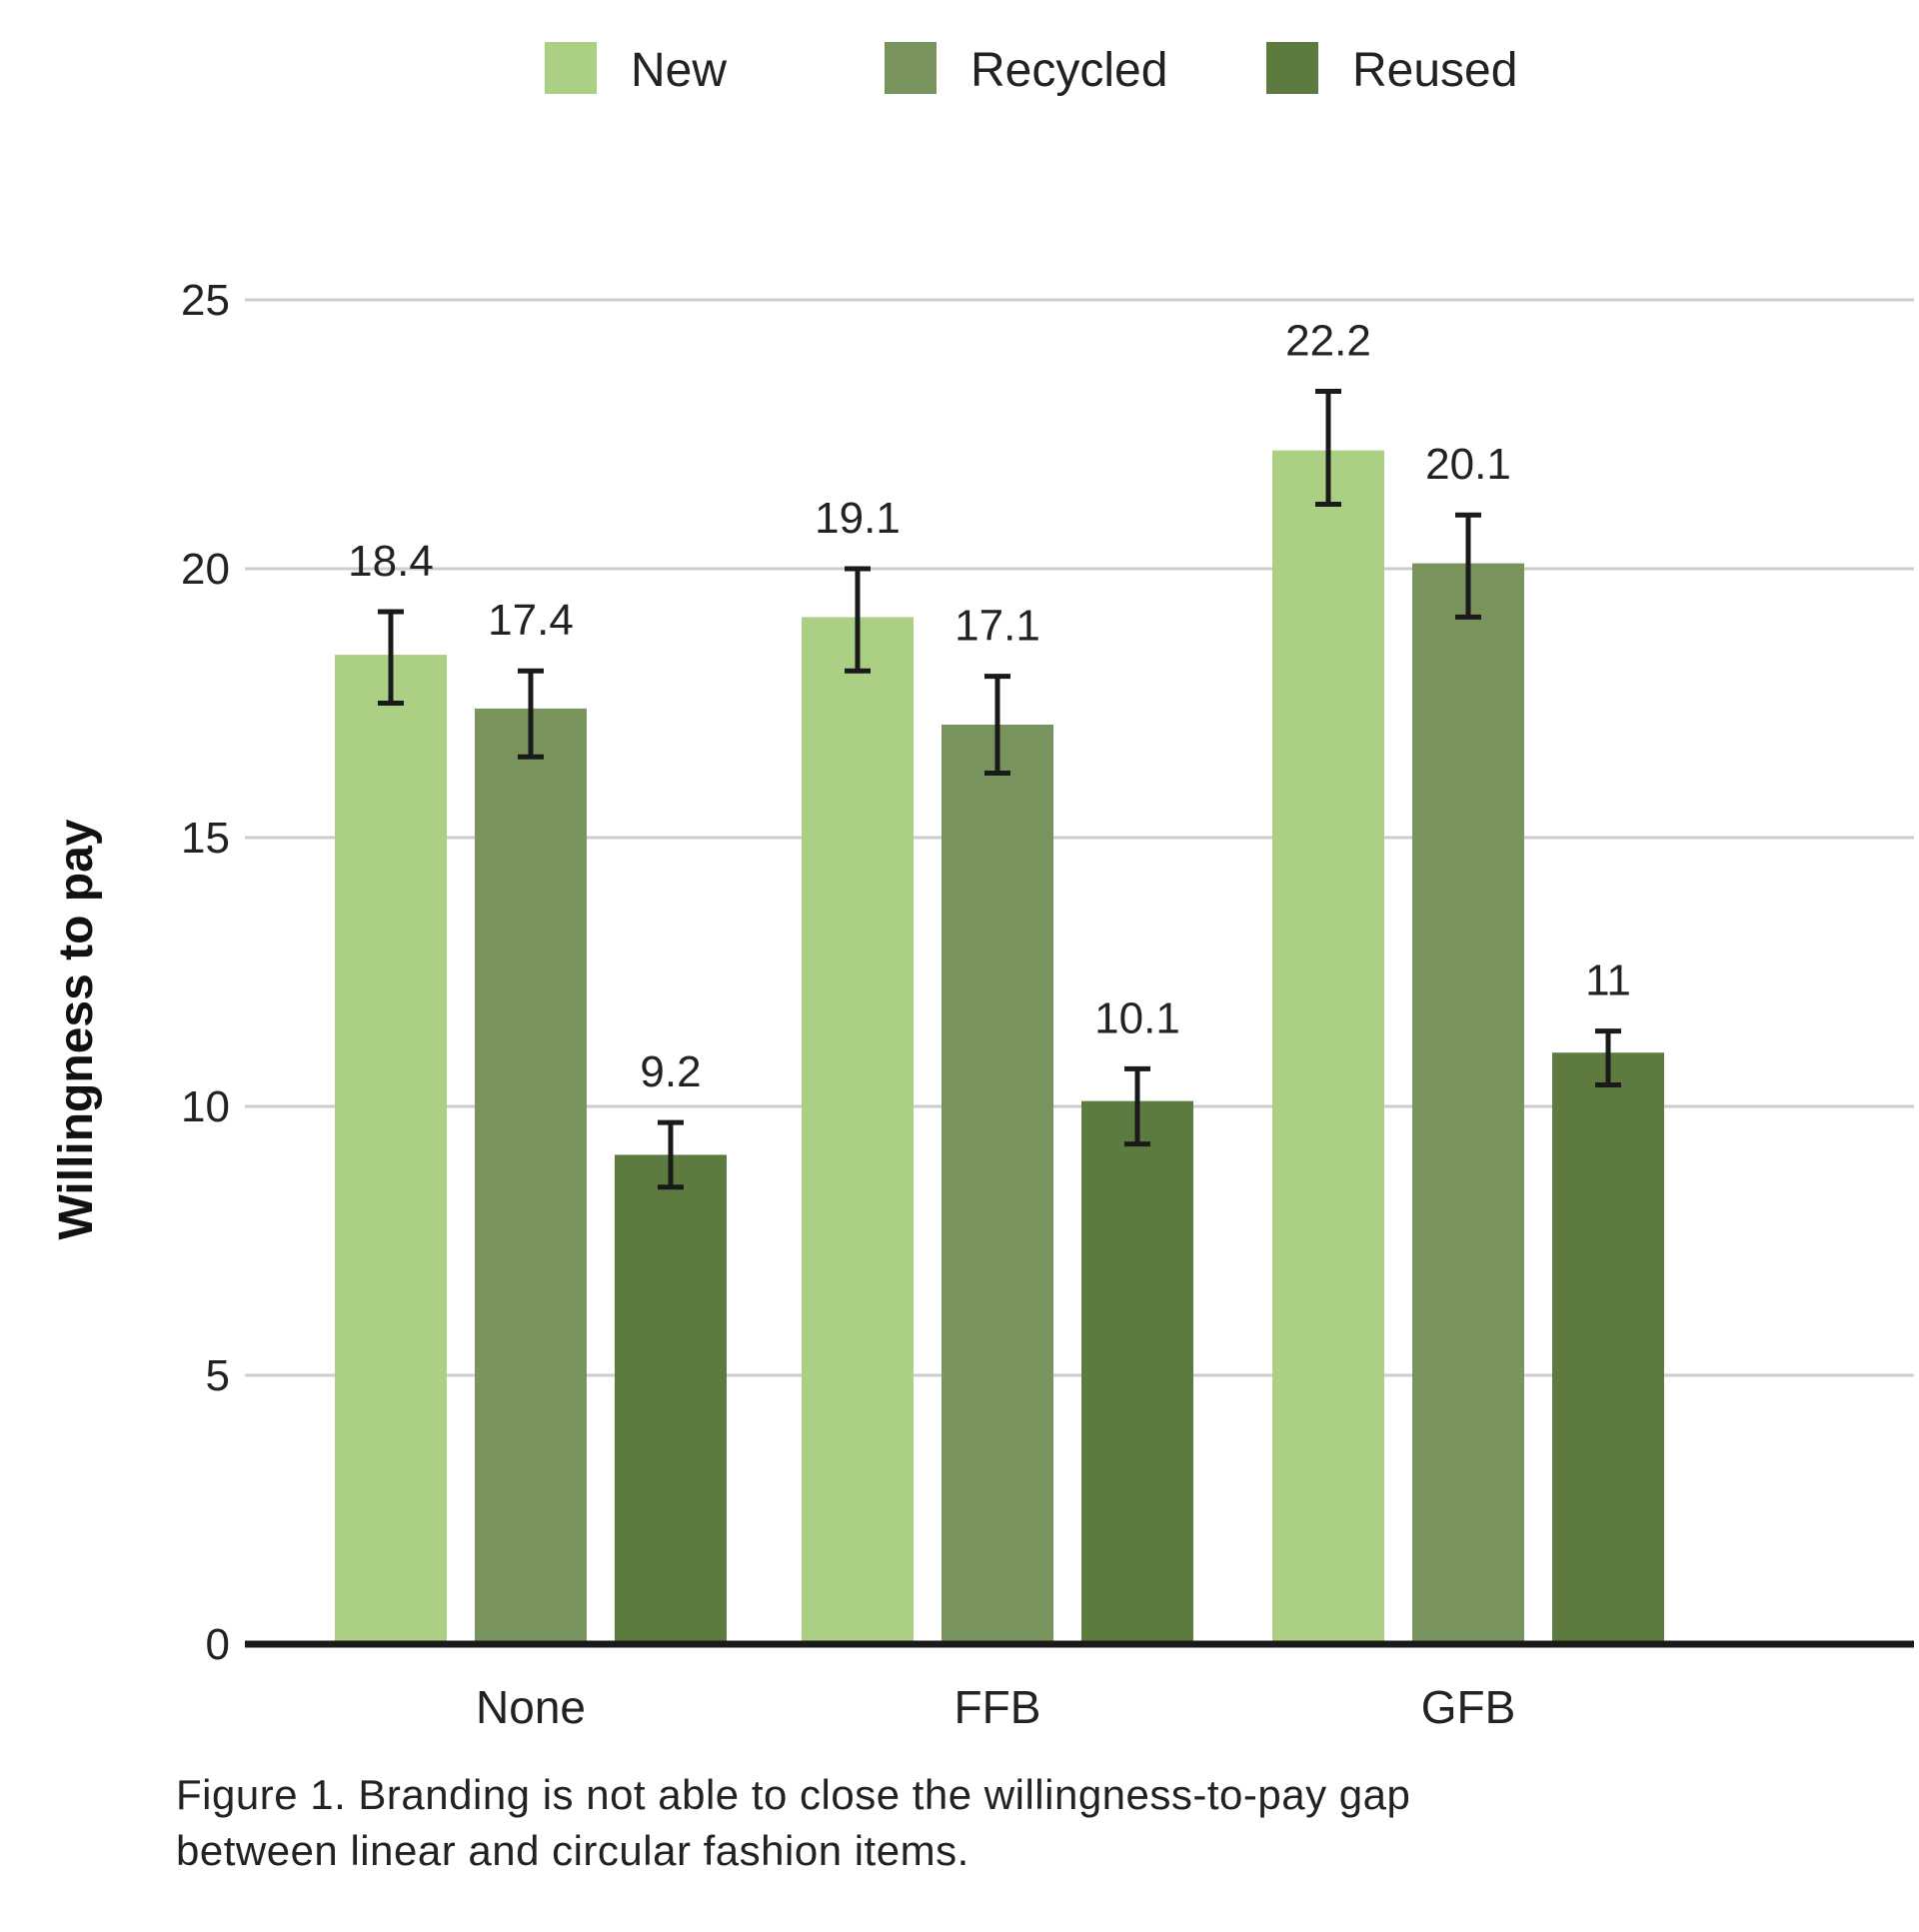 The image size is (1919, 1932). What do you see at coordinates (858, 518) in the screenshot?
I see `value-label-new-ffb: 19.1` at bounding box center [858, 518].